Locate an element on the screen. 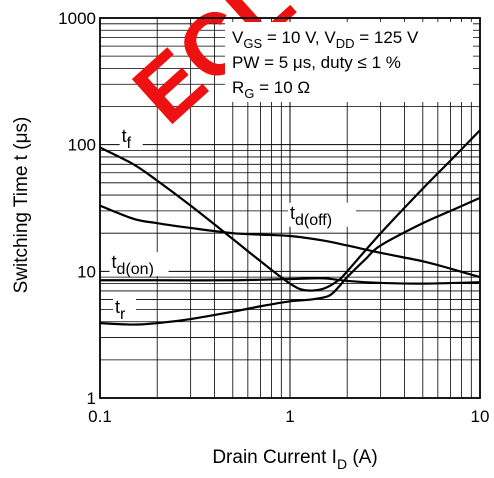  conditions-line-2: PW = 5 μs, duty ≤ 1 % is located at coordinates (316, 62).